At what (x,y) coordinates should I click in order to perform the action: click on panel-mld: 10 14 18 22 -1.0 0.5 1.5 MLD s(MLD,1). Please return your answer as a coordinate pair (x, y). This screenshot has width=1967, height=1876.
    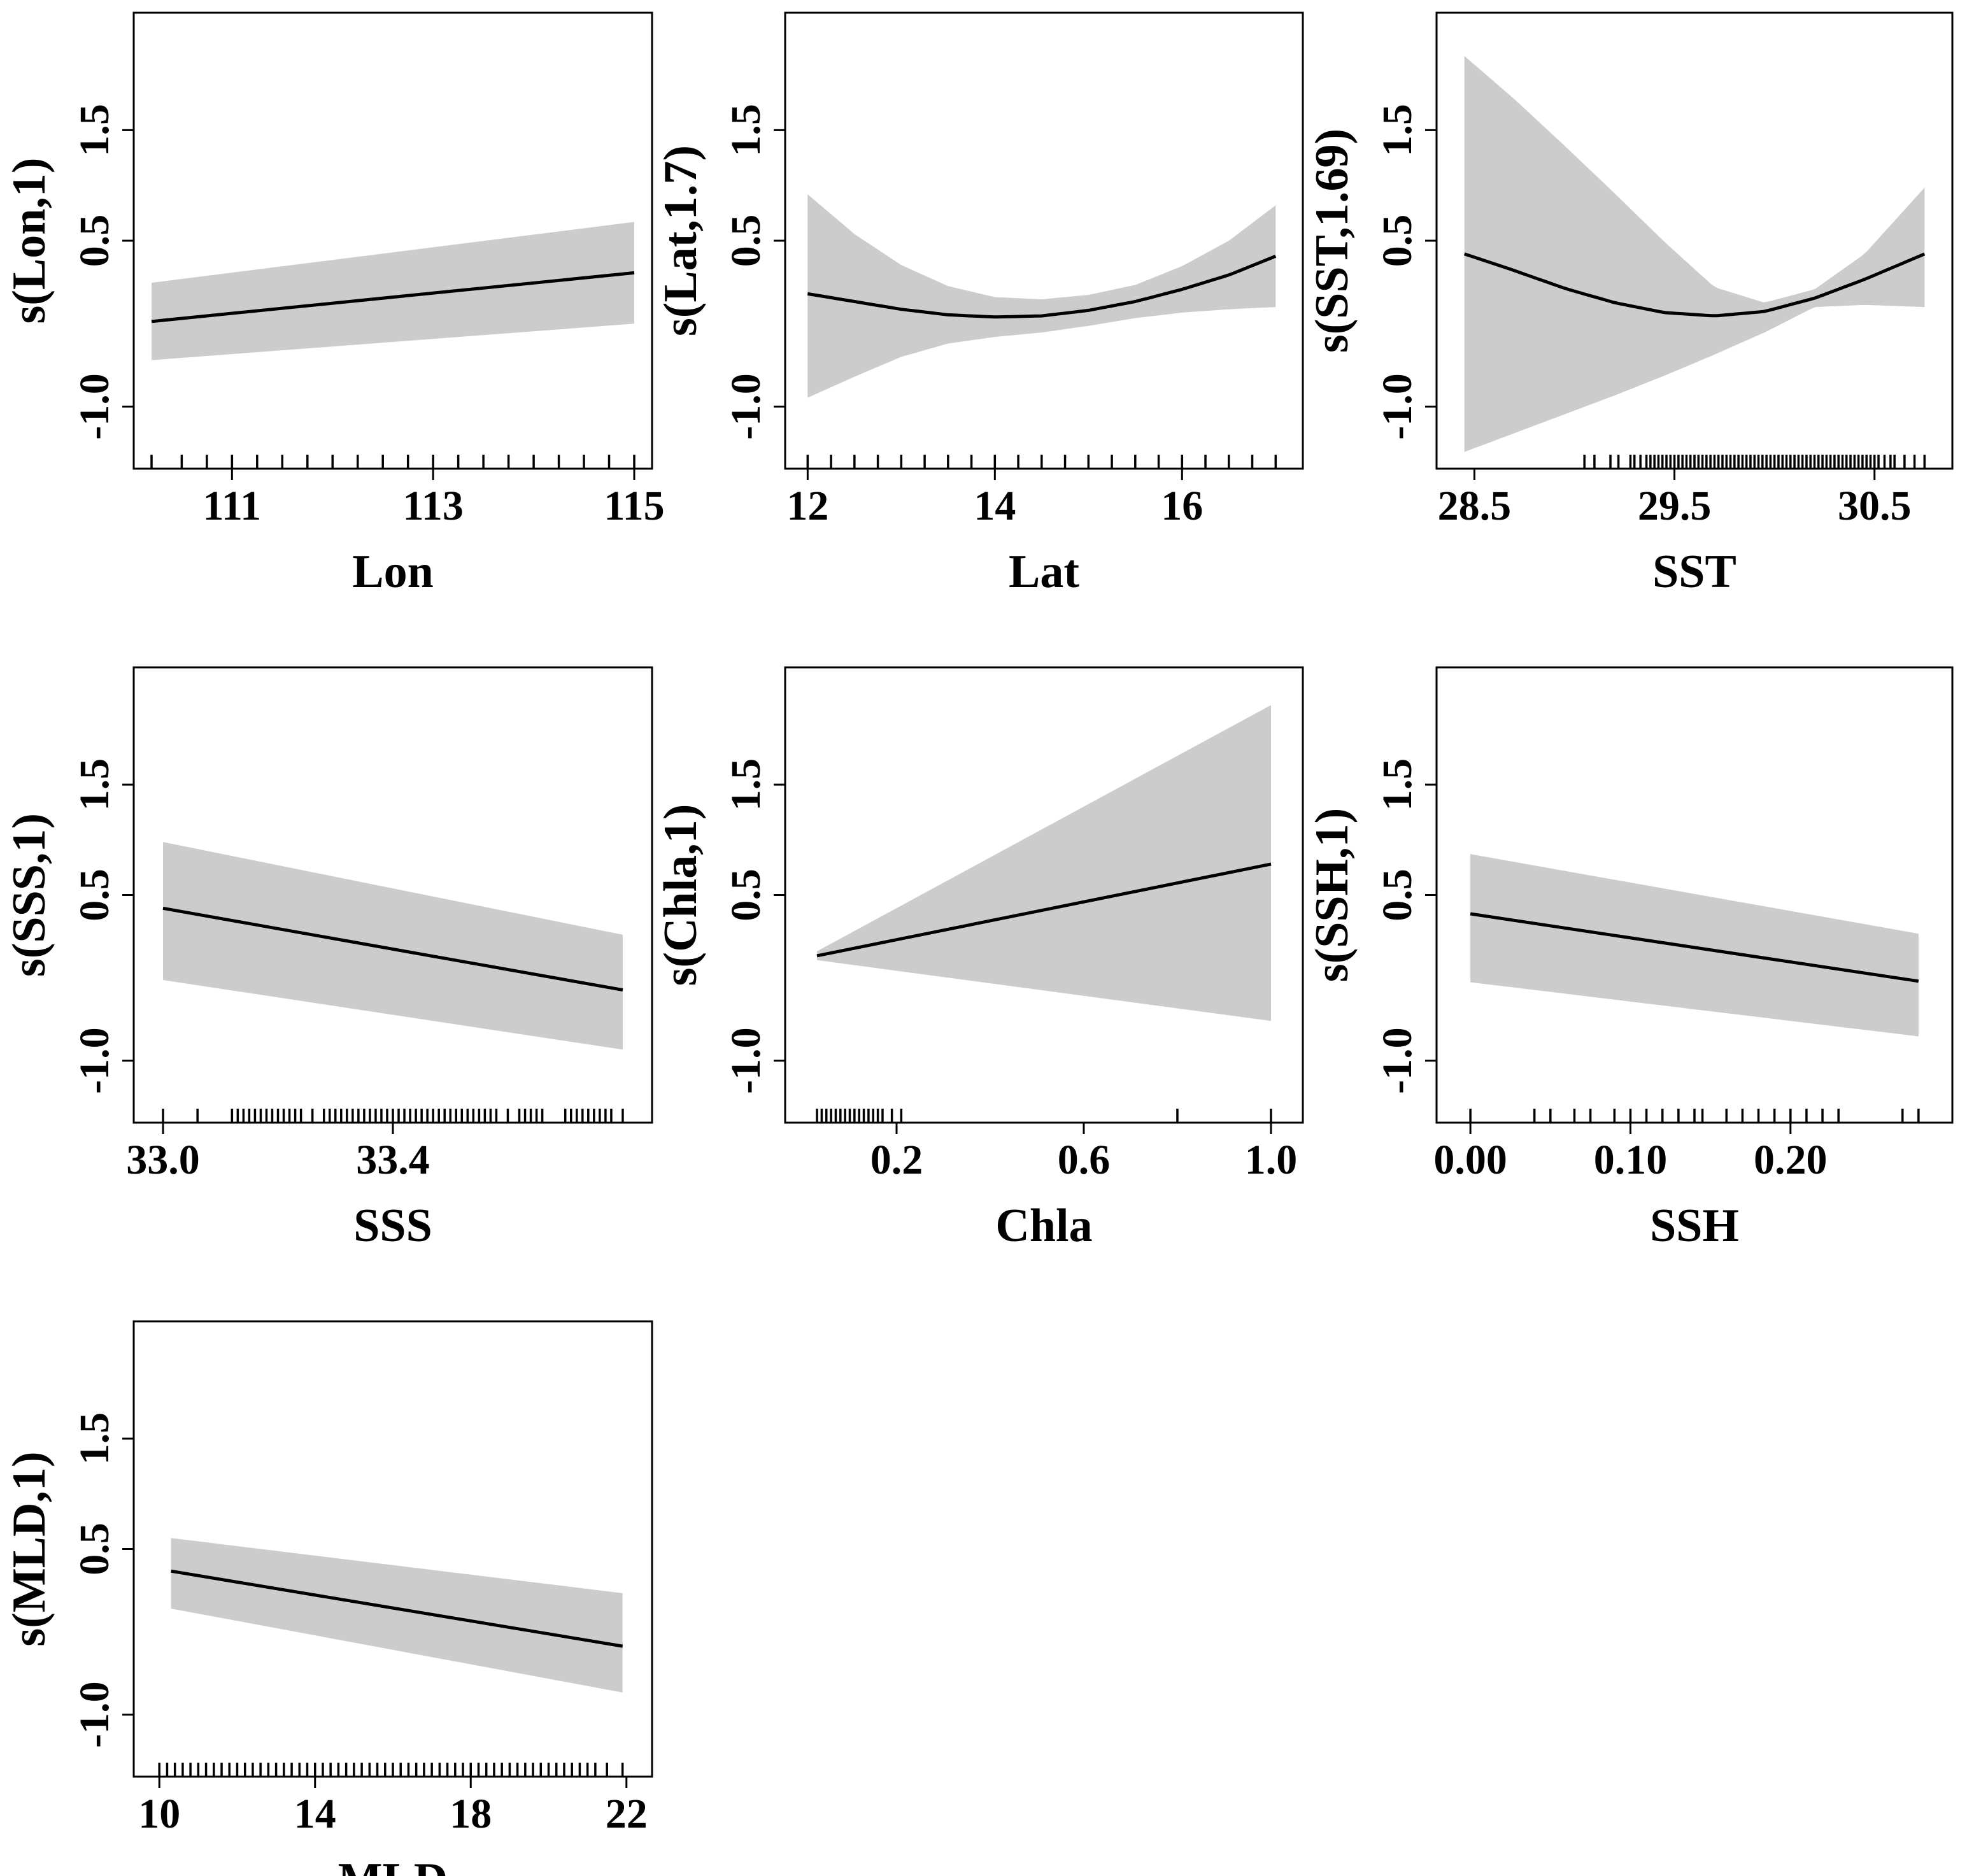
    Looking at the image, I should click on (328, 1598).